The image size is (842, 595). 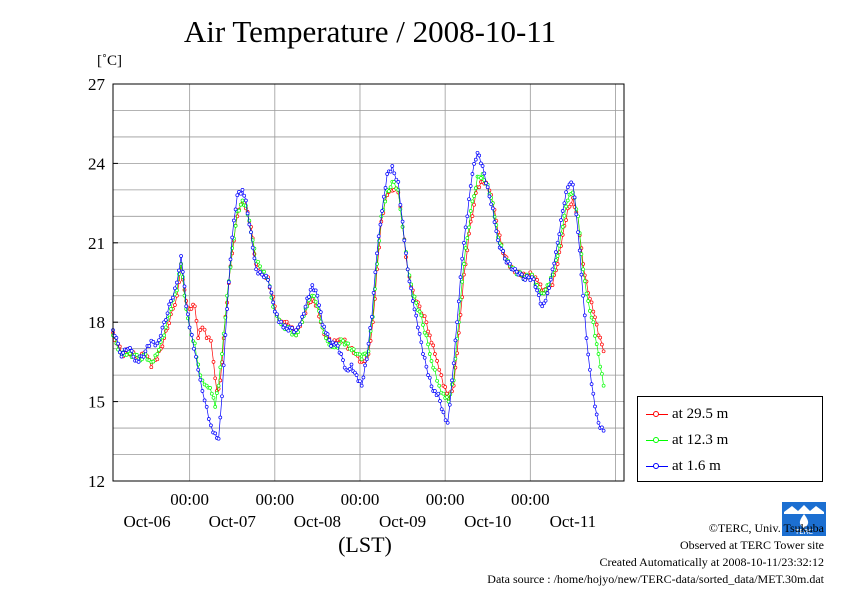 I want to click on logo-text: TERC, so click(x=803, y=532).